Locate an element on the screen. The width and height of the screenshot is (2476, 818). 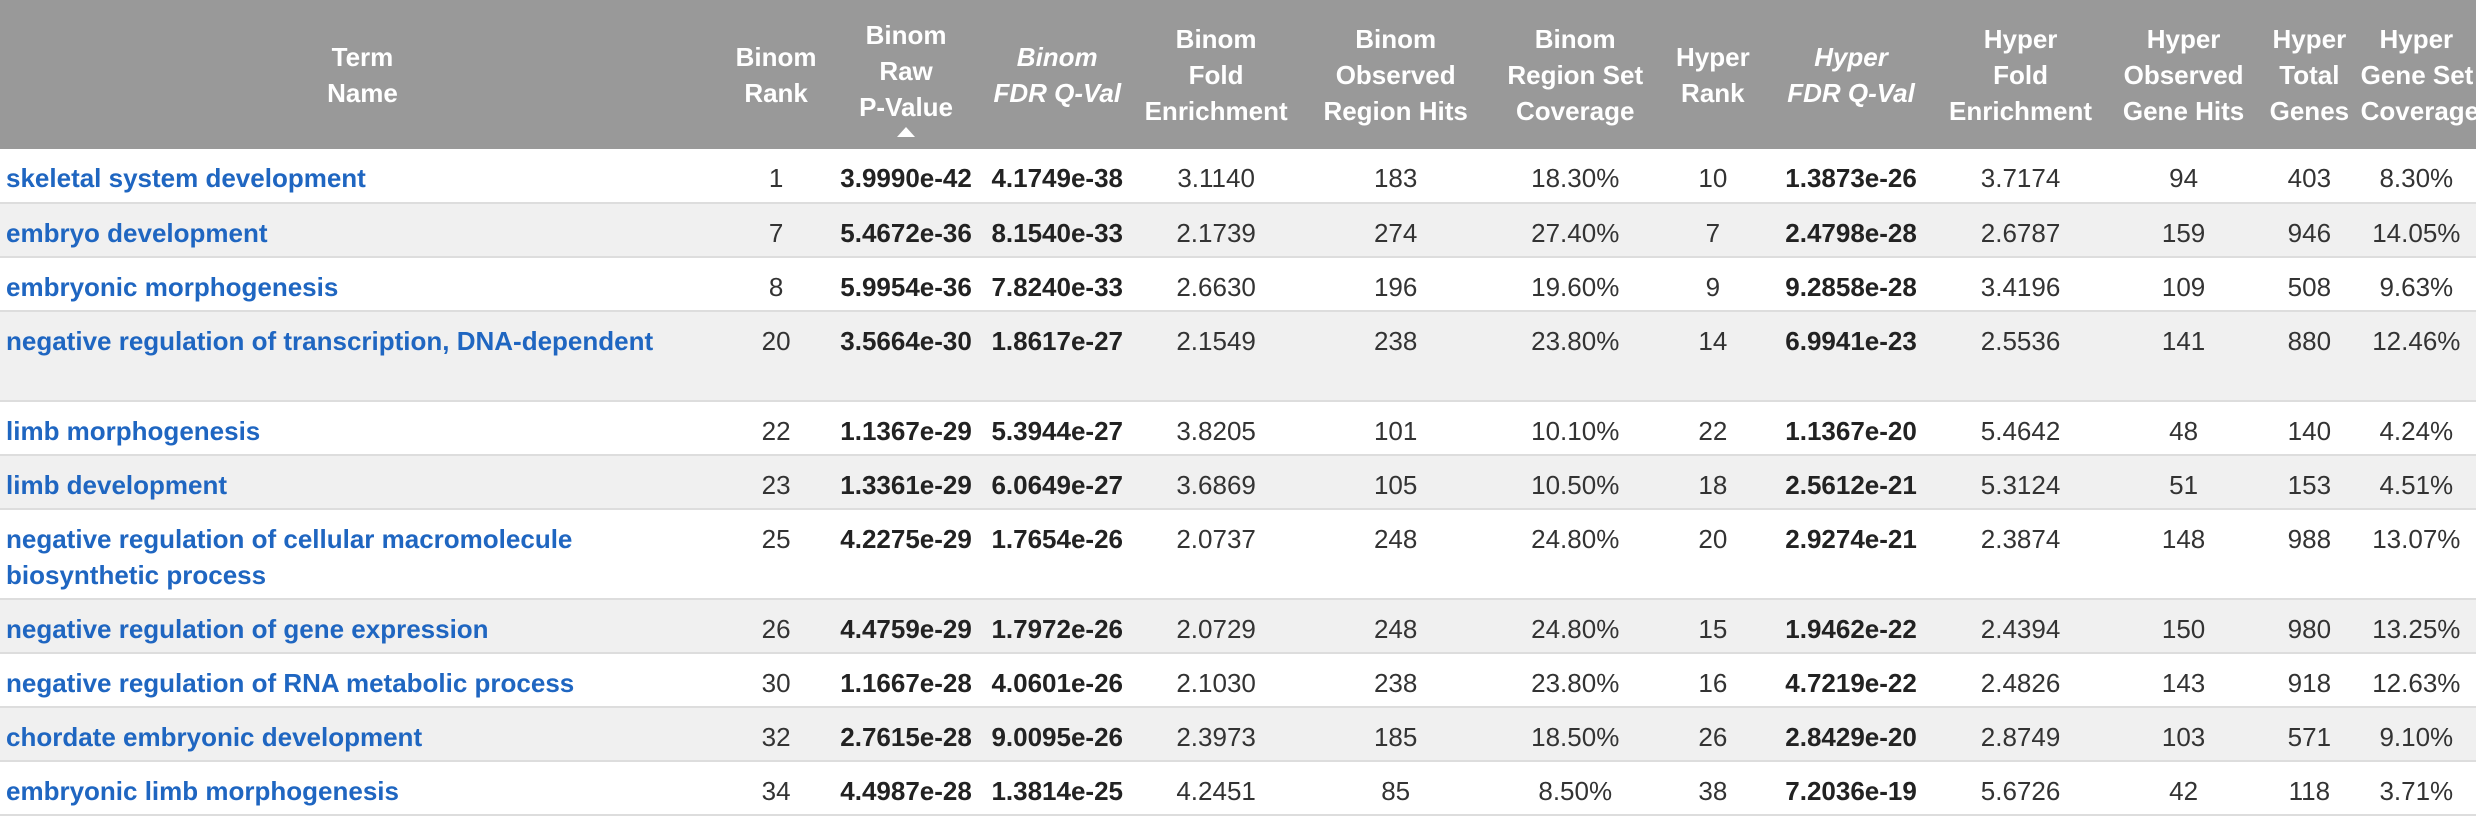
hyper-total-genes-cell: 980 is located at coordinates (2309, 626).